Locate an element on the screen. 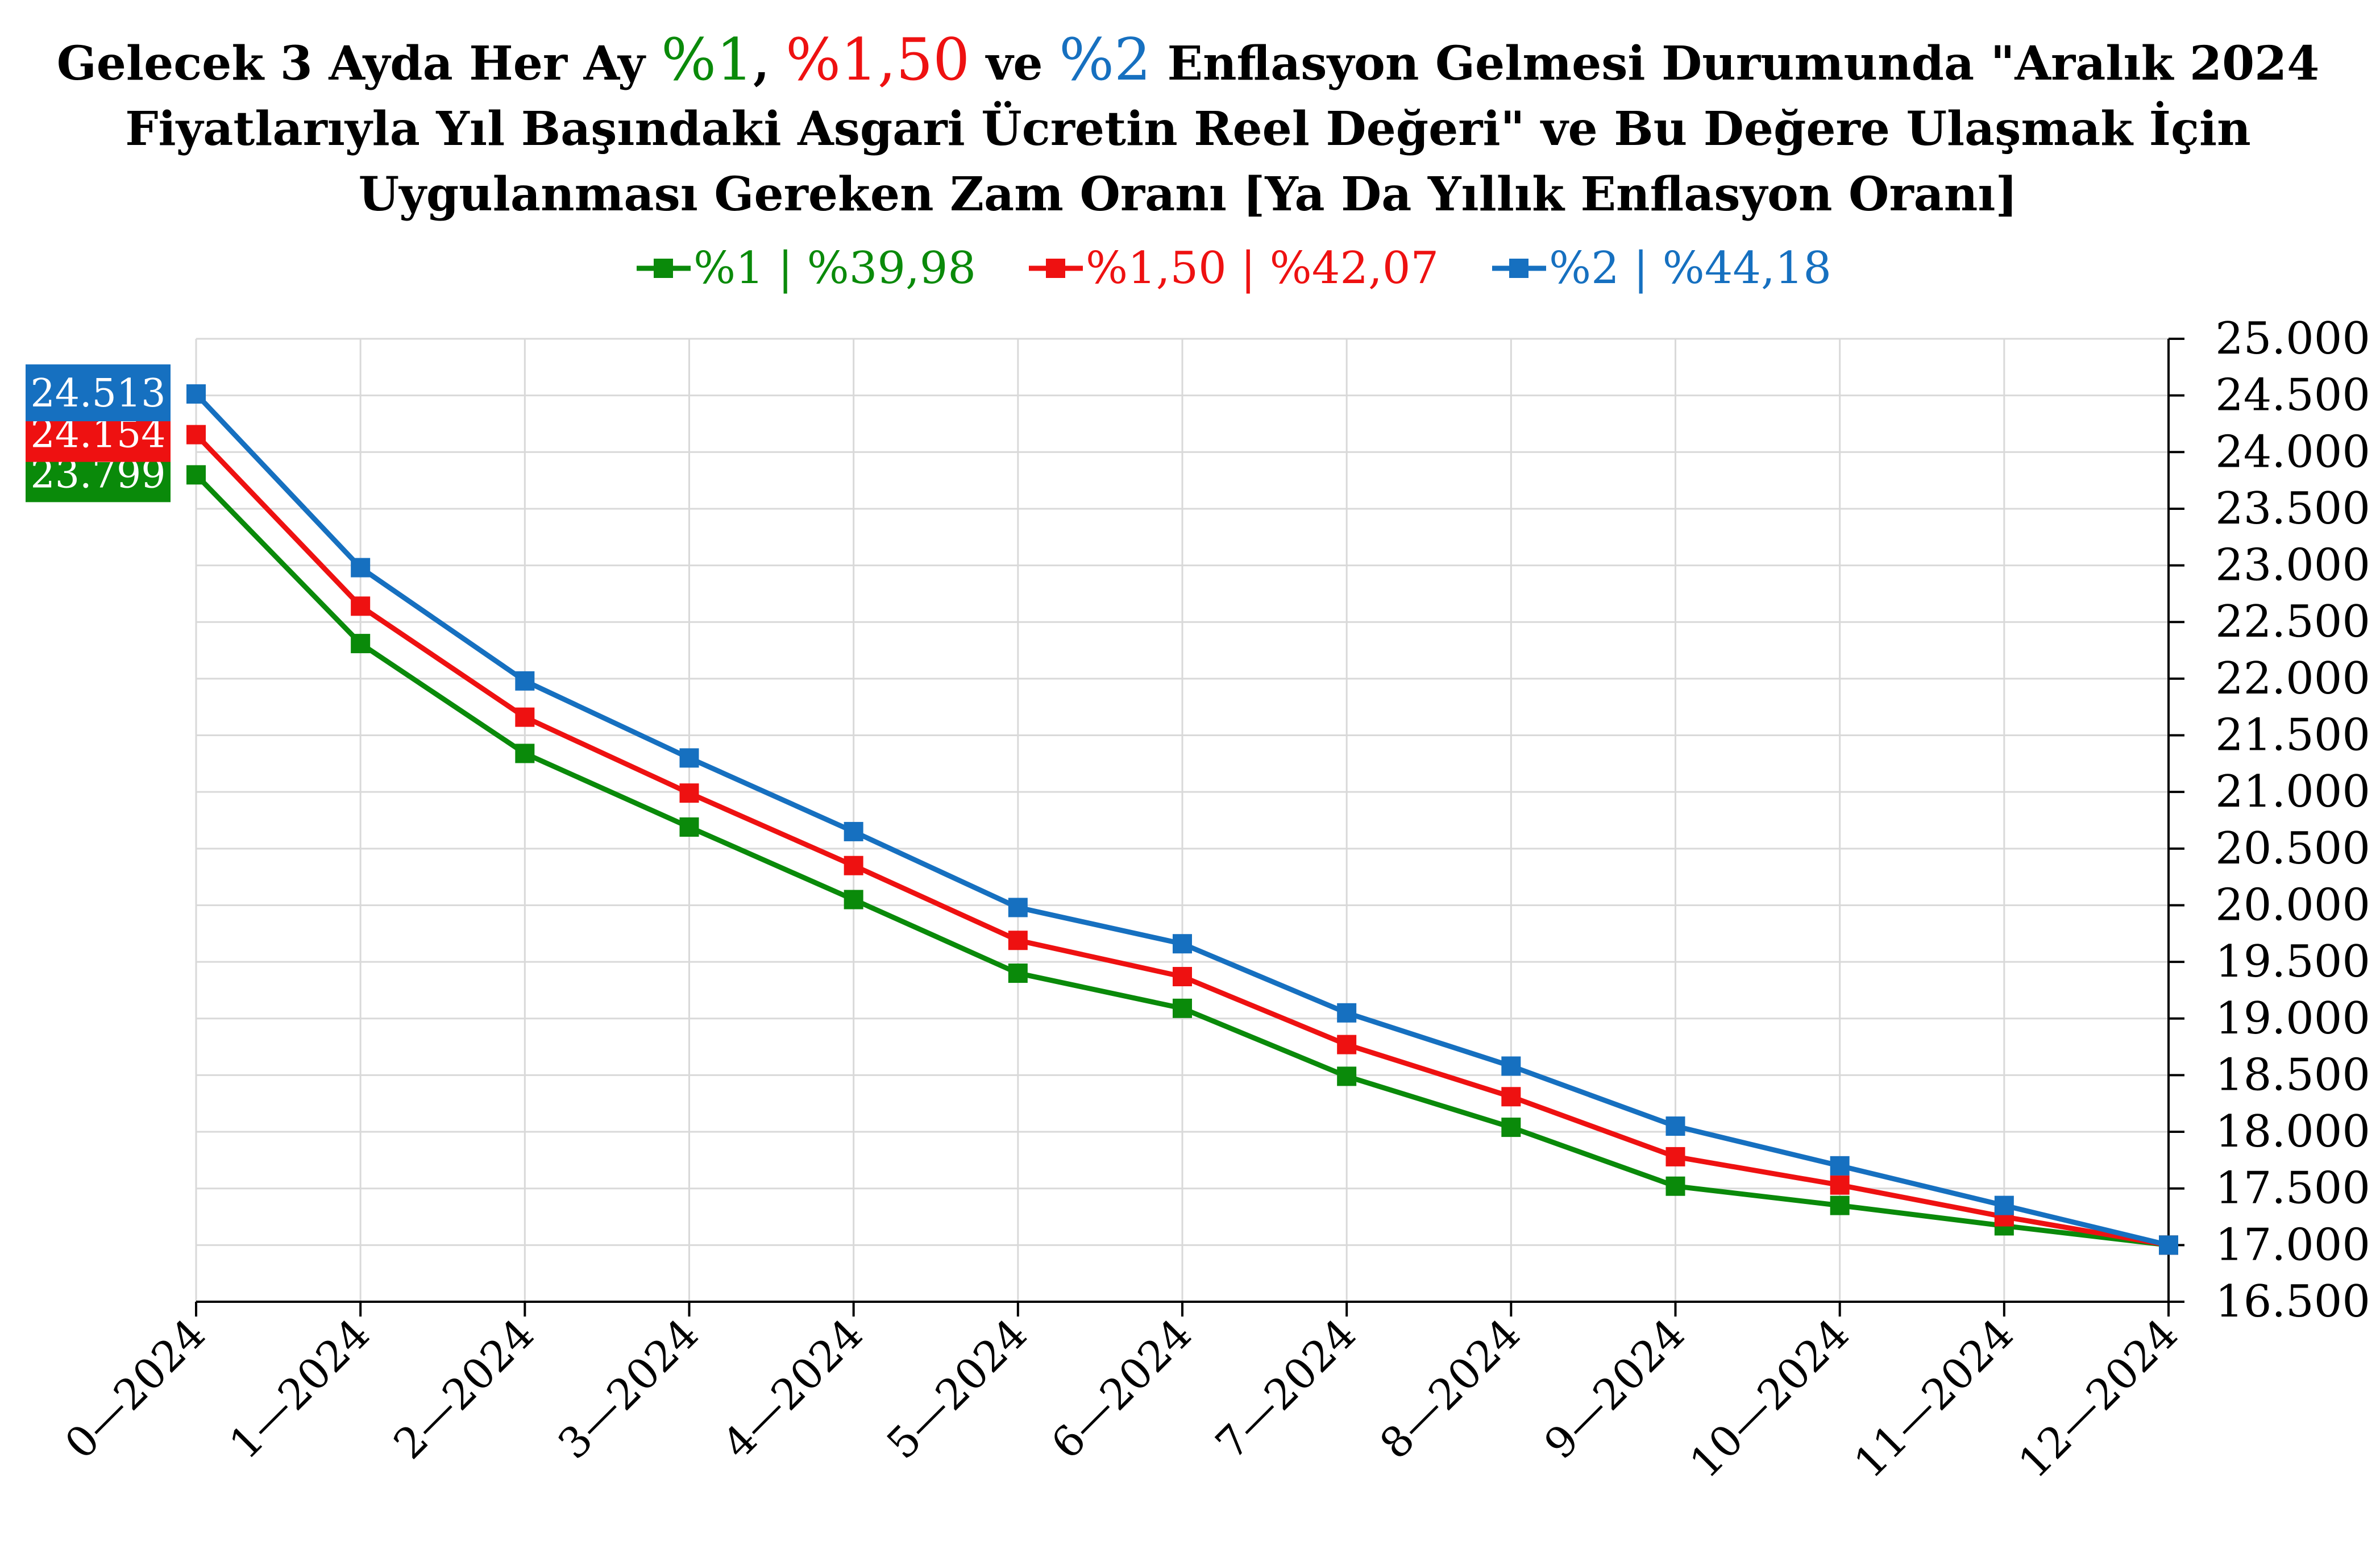 The image size is (2380, 1553). x-tick-label: 10—2024 is located at coordinates (1770, 1399).